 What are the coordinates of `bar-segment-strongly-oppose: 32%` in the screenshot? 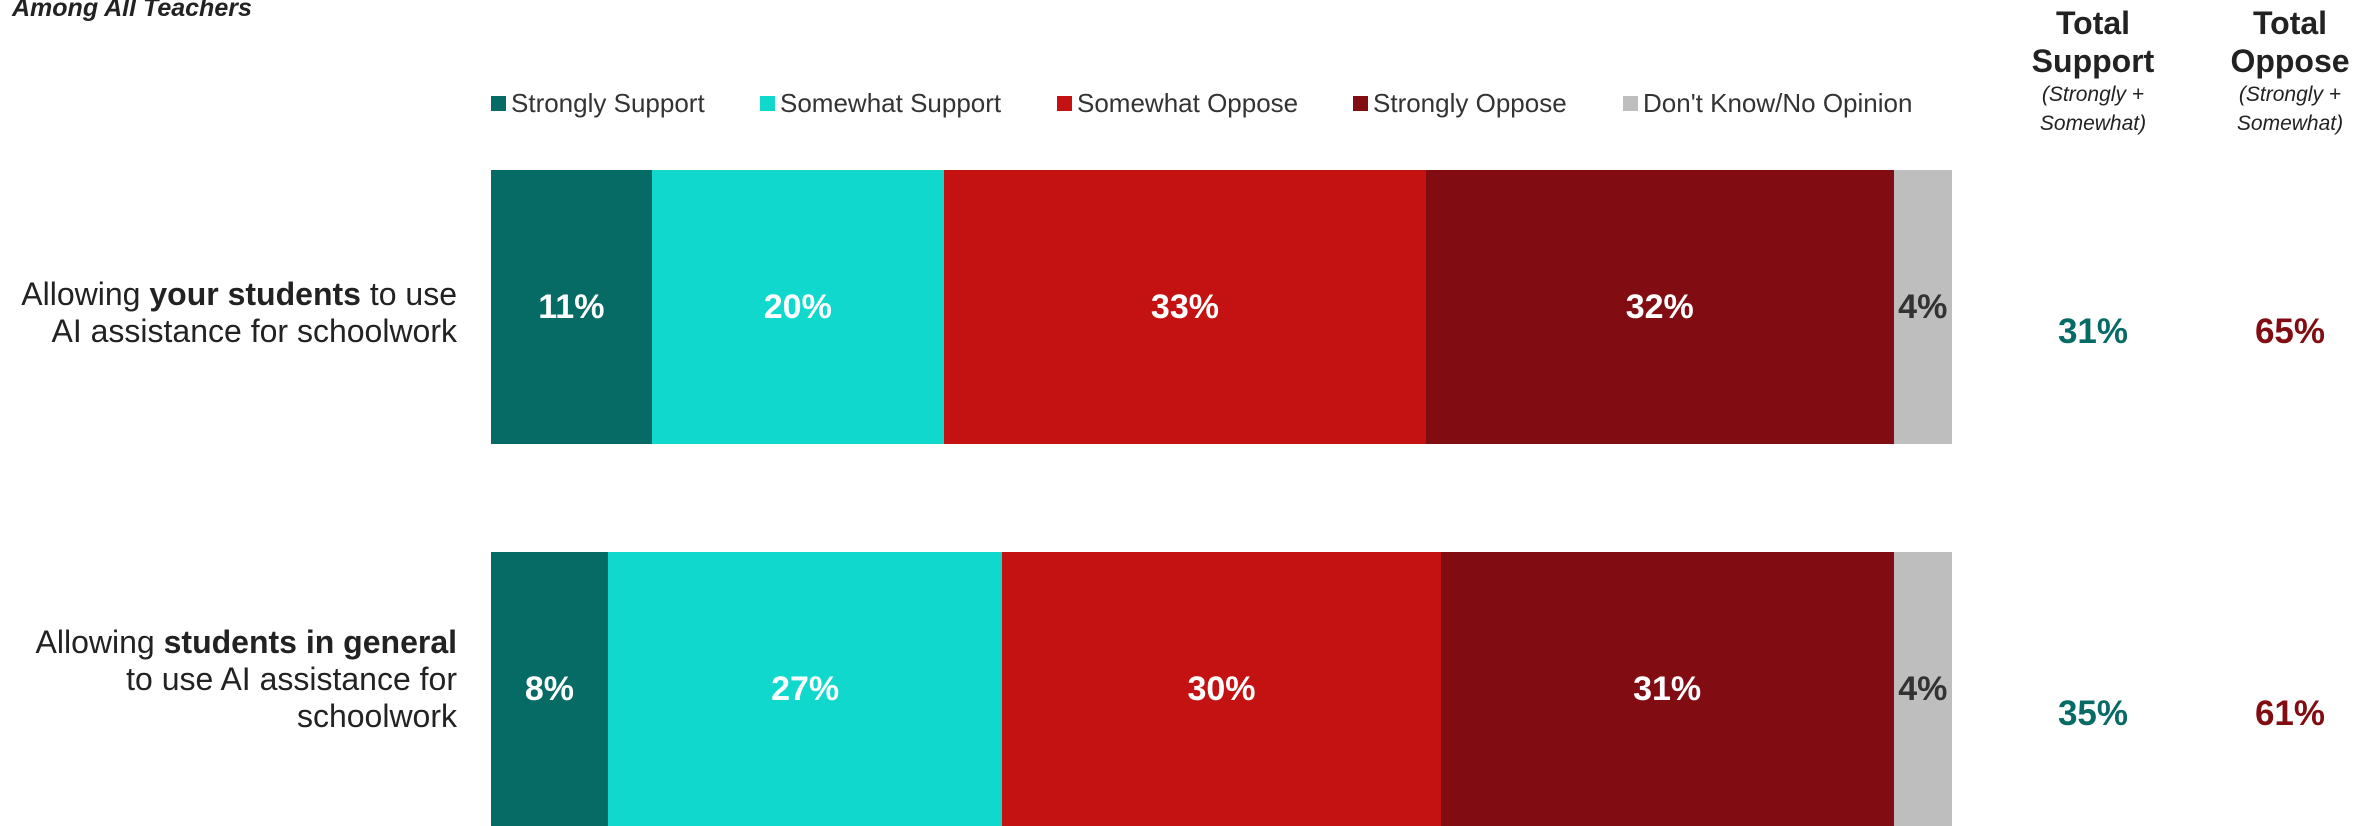 It's located at (1660, 307).